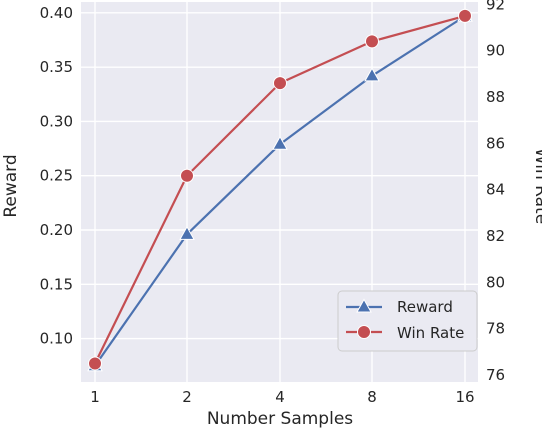  Describe the element at coordinates (56, 230) in the screenshot. I see `tick-label-left: 0.20` at that location.